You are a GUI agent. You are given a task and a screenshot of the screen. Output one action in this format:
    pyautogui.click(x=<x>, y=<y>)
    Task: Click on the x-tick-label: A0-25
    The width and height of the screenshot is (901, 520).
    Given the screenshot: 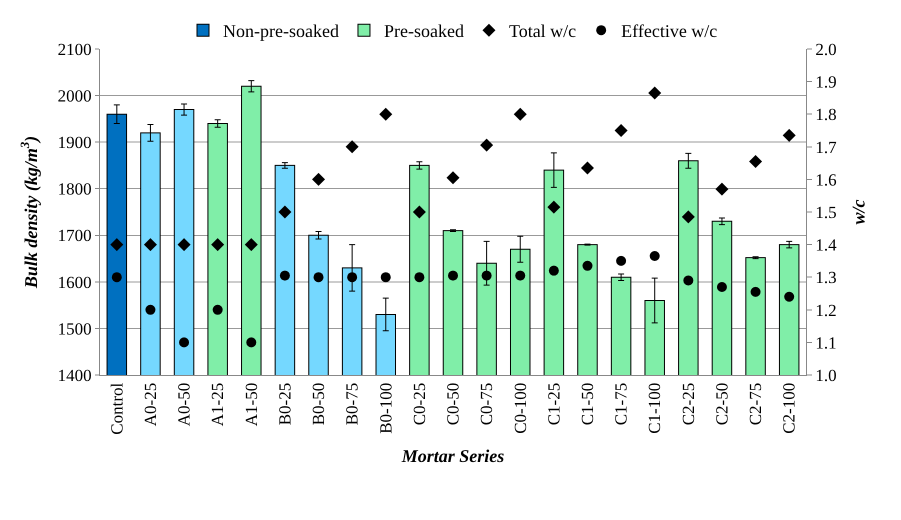 What is the action you would take?
    pyautogui.click(x=150, y=404)
    